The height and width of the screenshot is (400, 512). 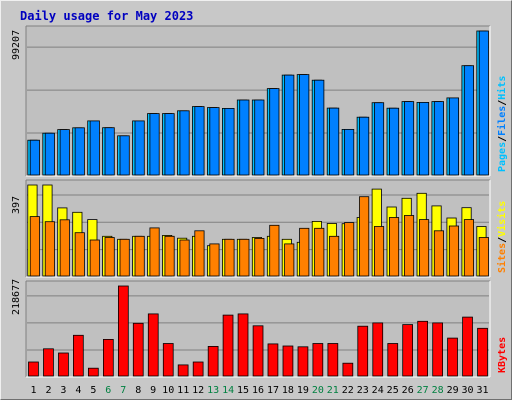 What do you see at coordinates (467, 390) in the screenshot?
I see `x-tick-day-30: 30` at bounding box center [467, 390].